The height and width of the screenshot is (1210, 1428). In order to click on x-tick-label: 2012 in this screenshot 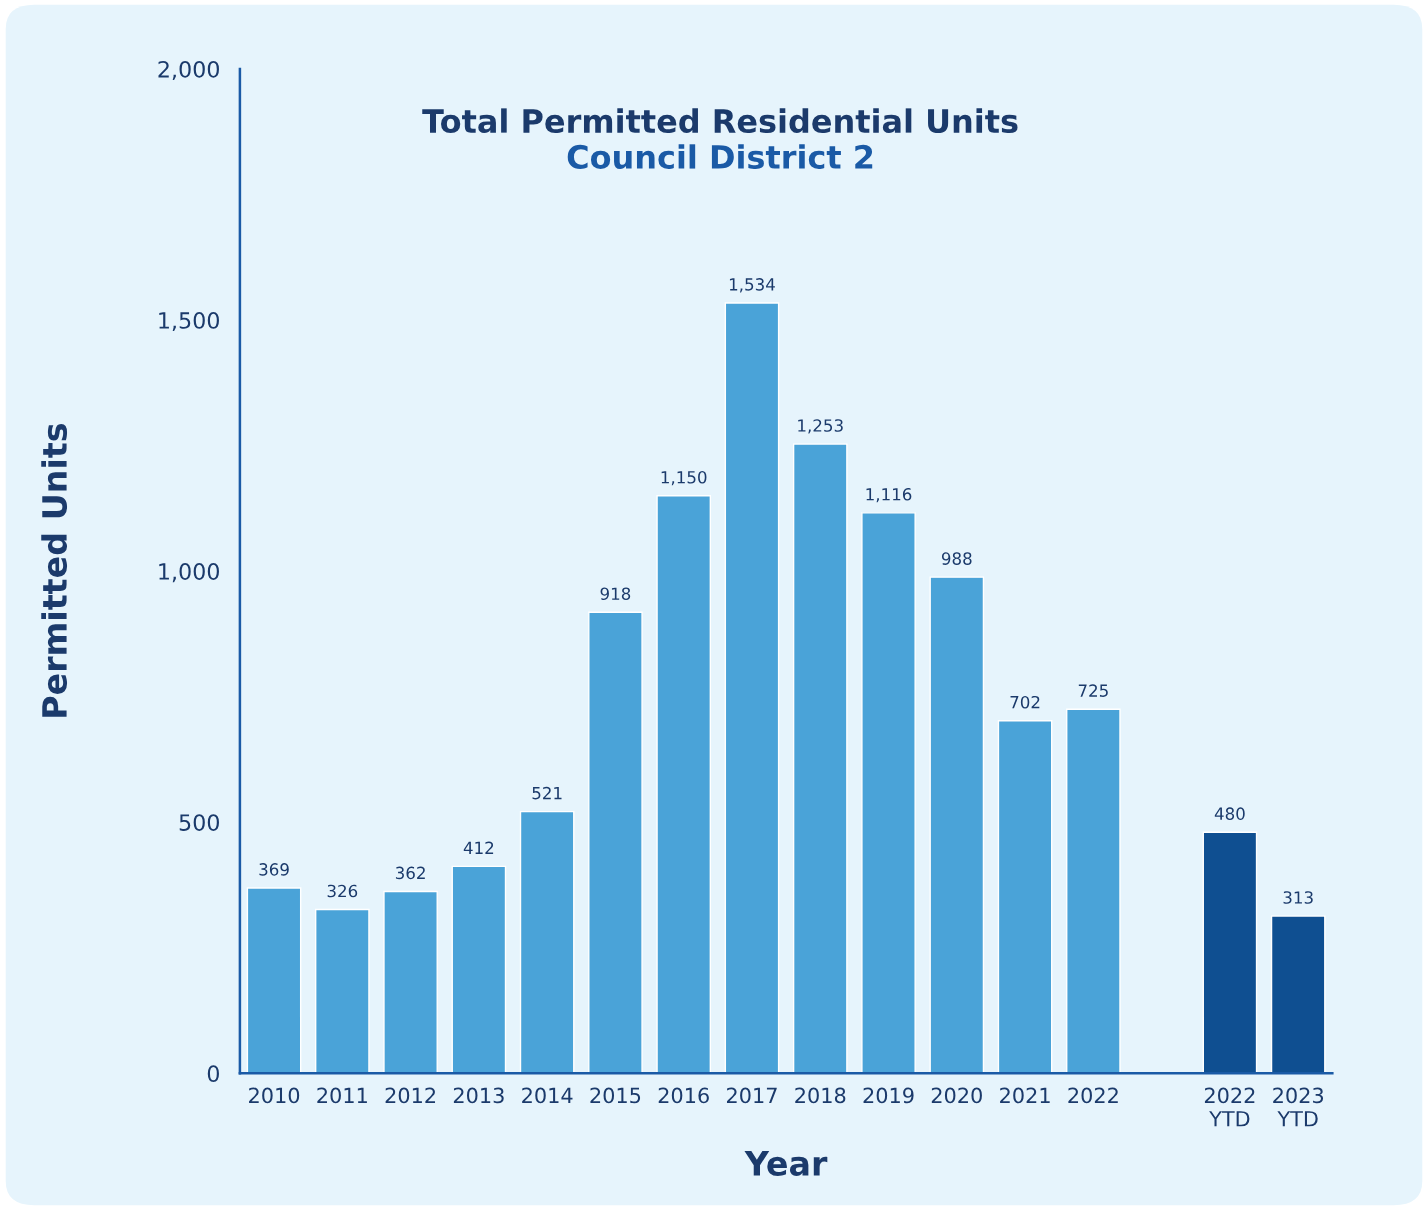, I will do `click(410, 1095)`.